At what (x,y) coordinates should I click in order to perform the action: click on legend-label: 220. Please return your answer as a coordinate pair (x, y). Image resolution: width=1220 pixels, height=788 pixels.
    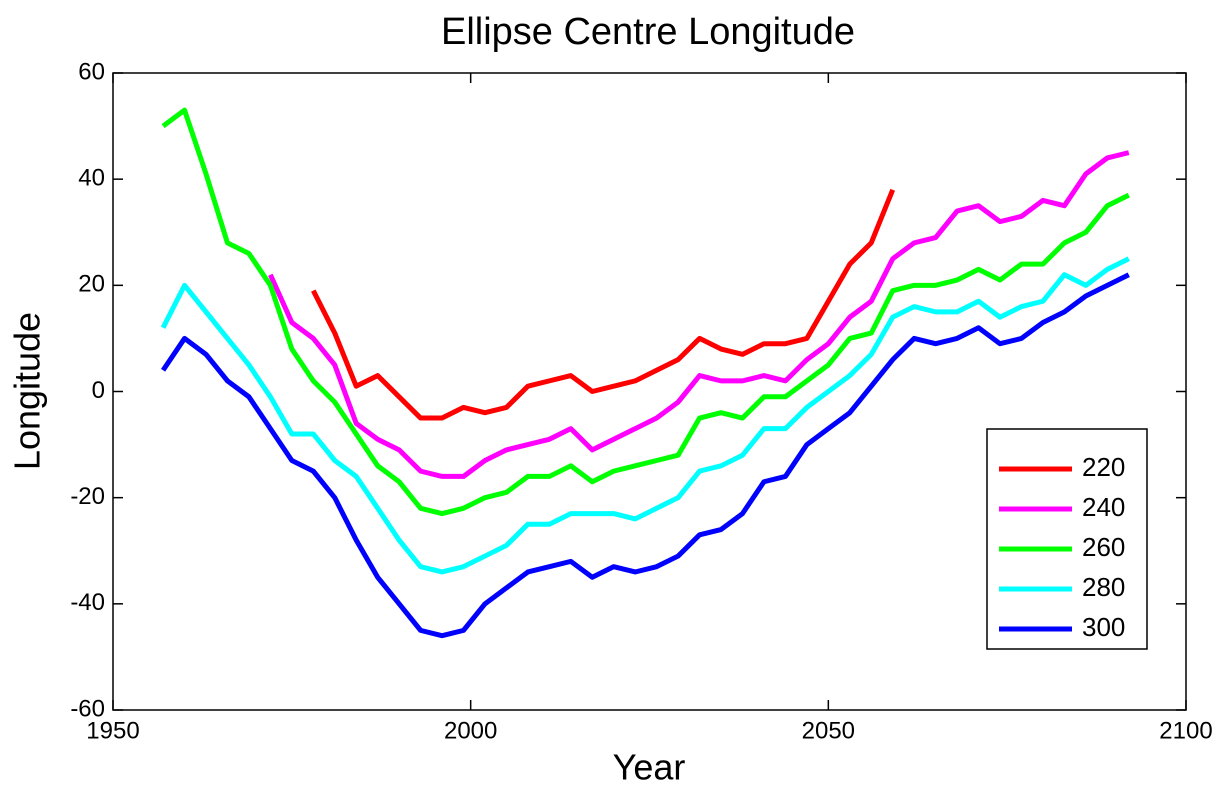
    Looking at the image, I should click on (1103, 467).